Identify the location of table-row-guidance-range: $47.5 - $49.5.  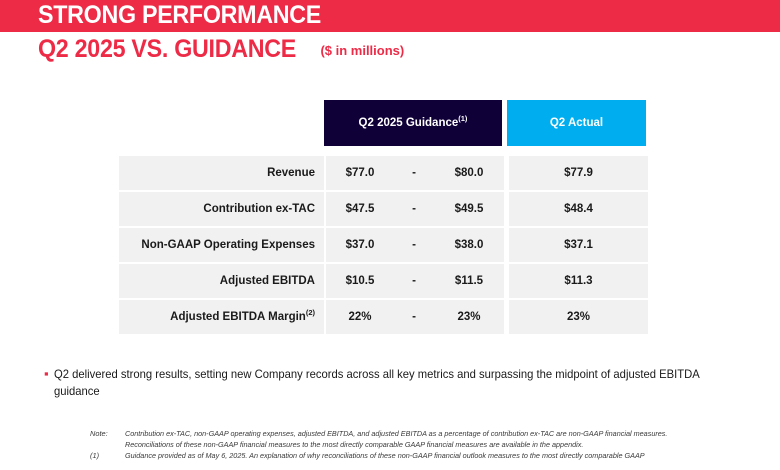
(415, 209).